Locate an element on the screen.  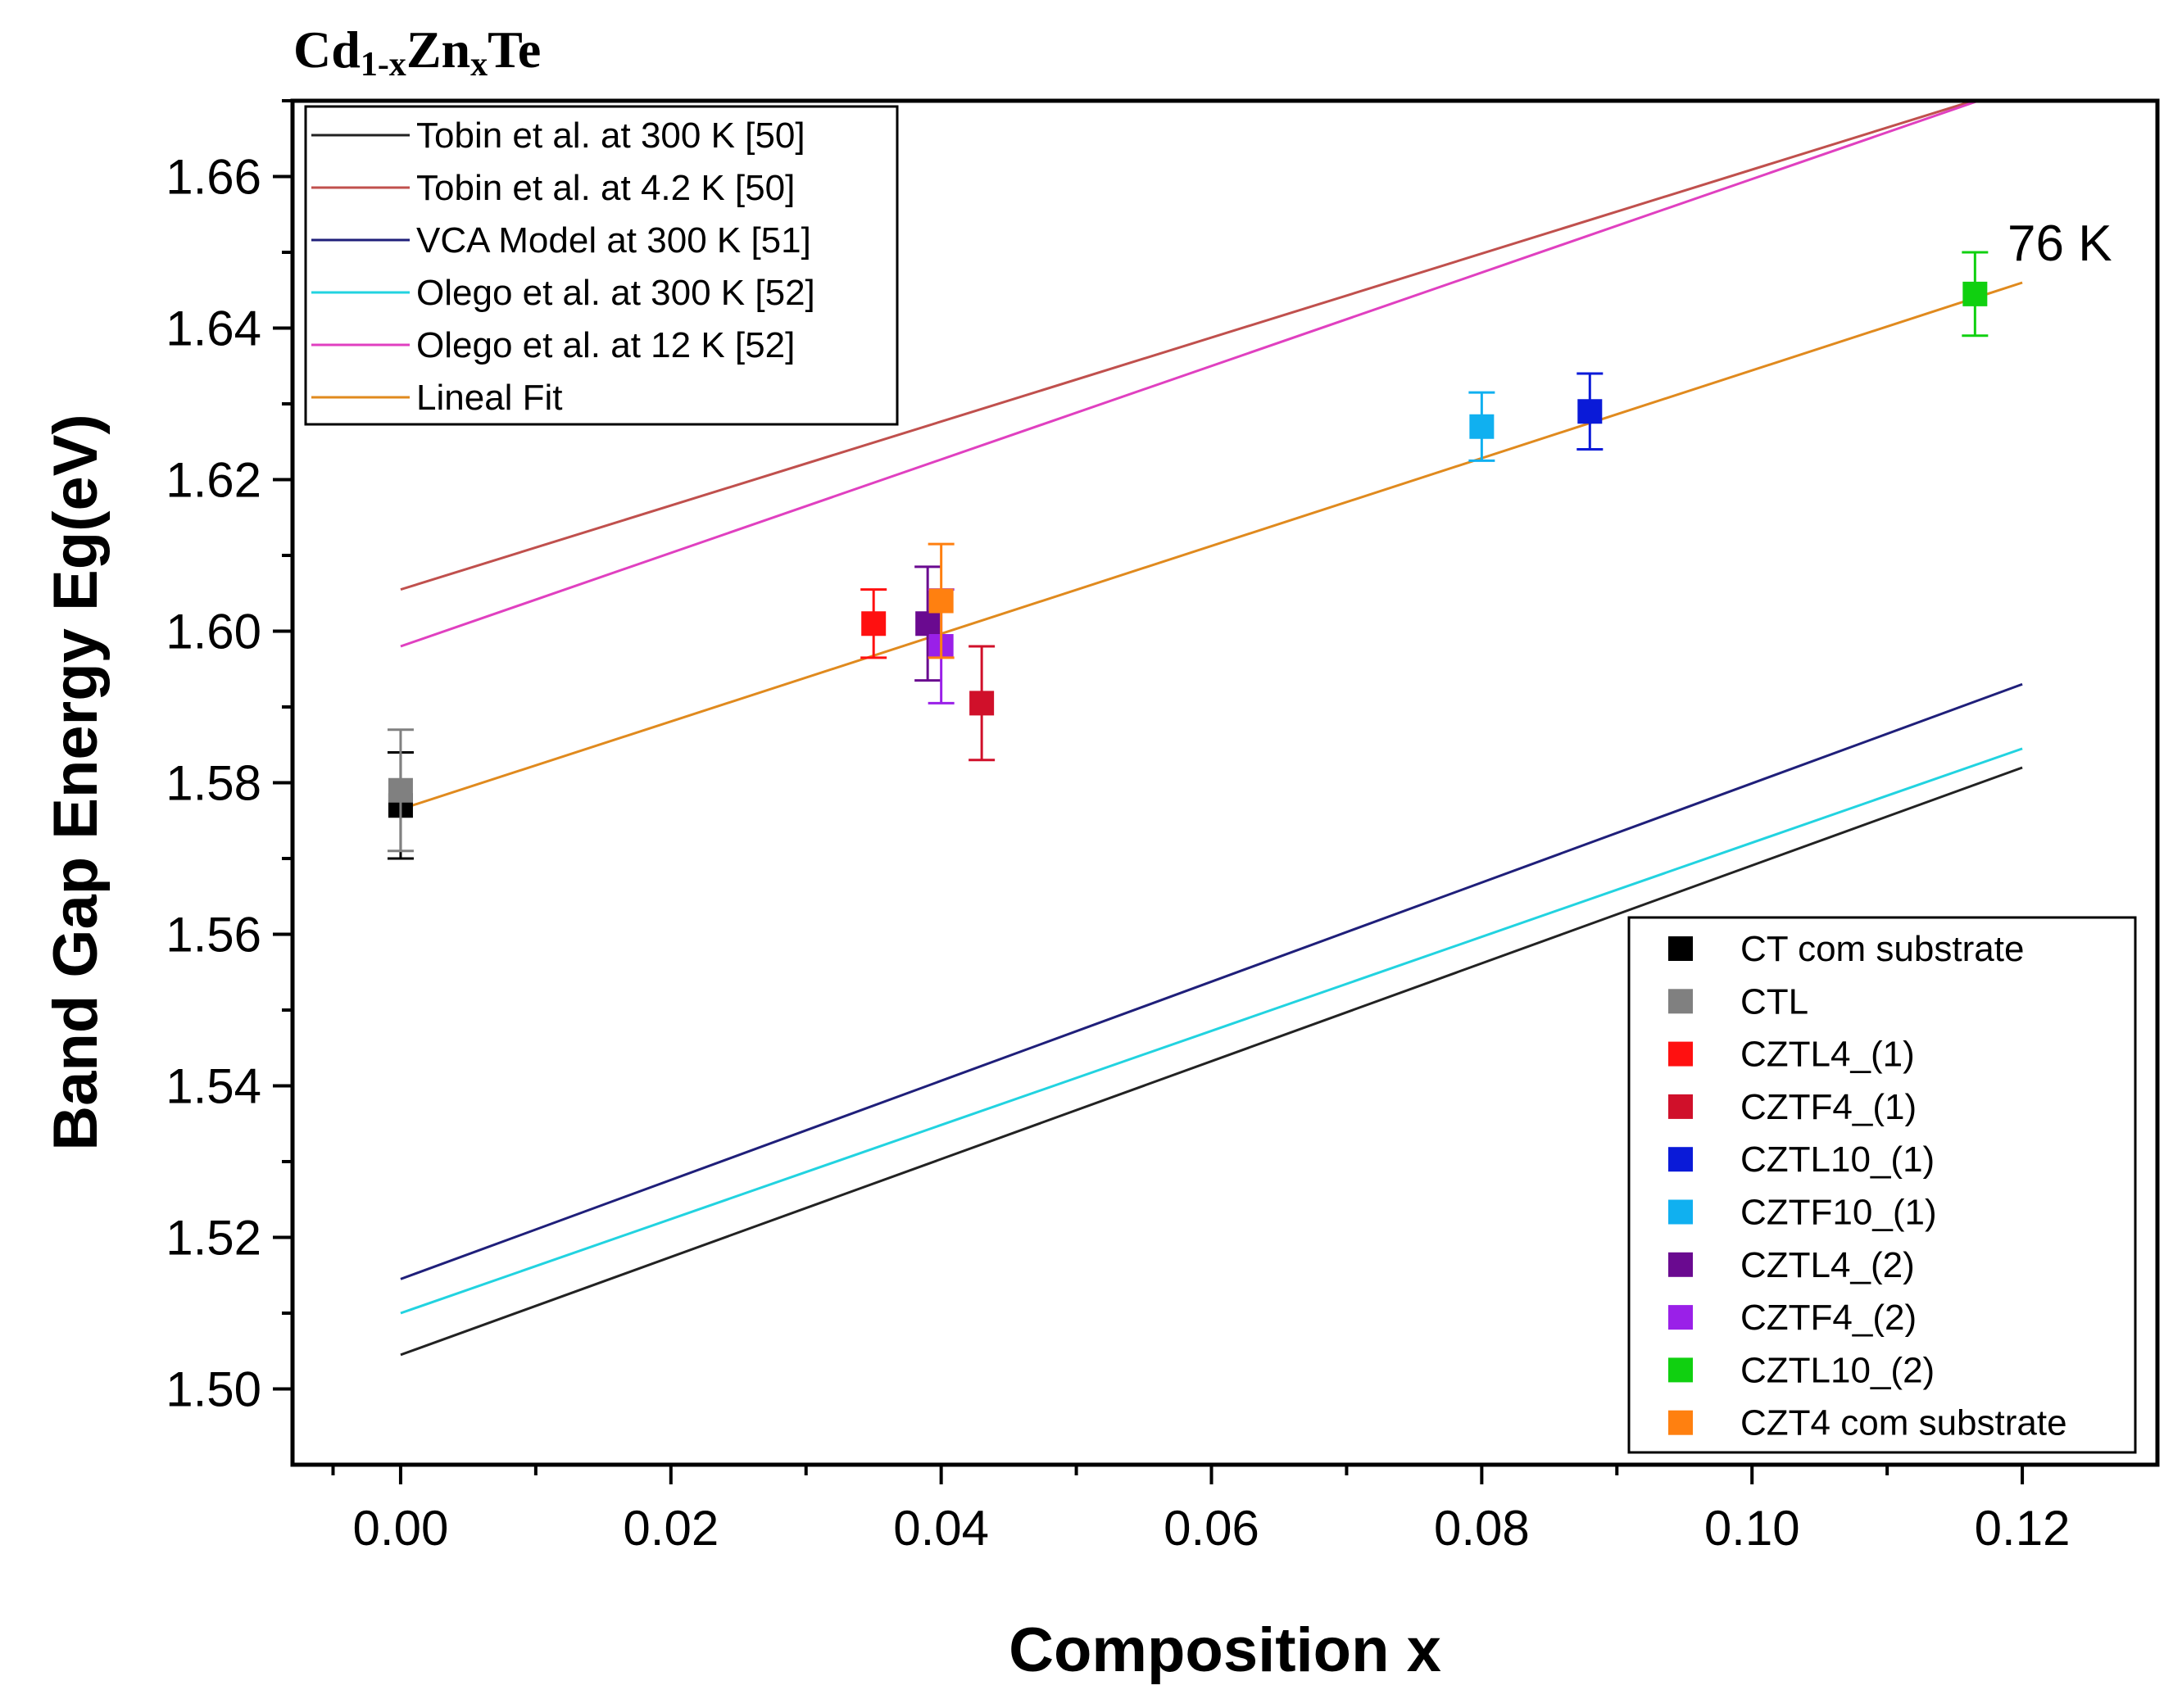
x-tick-label: 0.00 is located at coordinates (401, 1529).